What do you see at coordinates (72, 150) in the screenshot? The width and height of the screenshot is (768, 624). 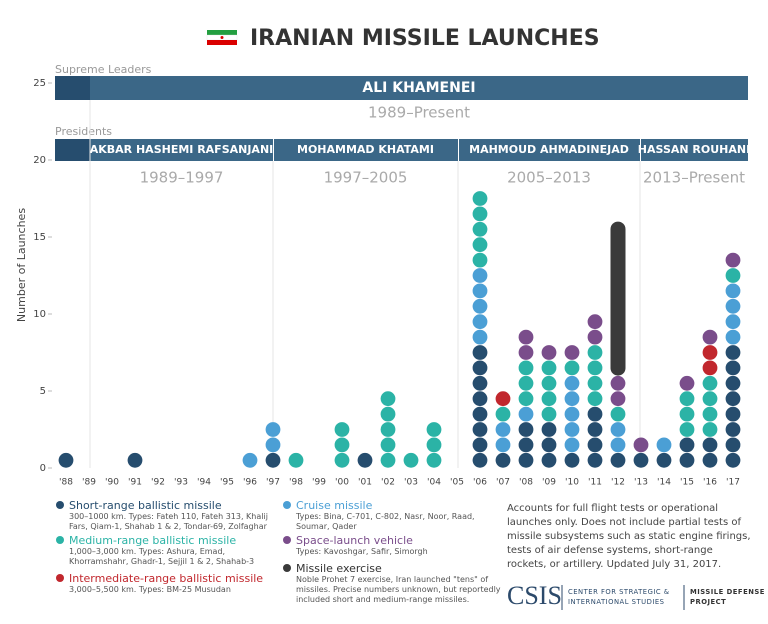 I see `band-lead` at bounding box center [72, 150].